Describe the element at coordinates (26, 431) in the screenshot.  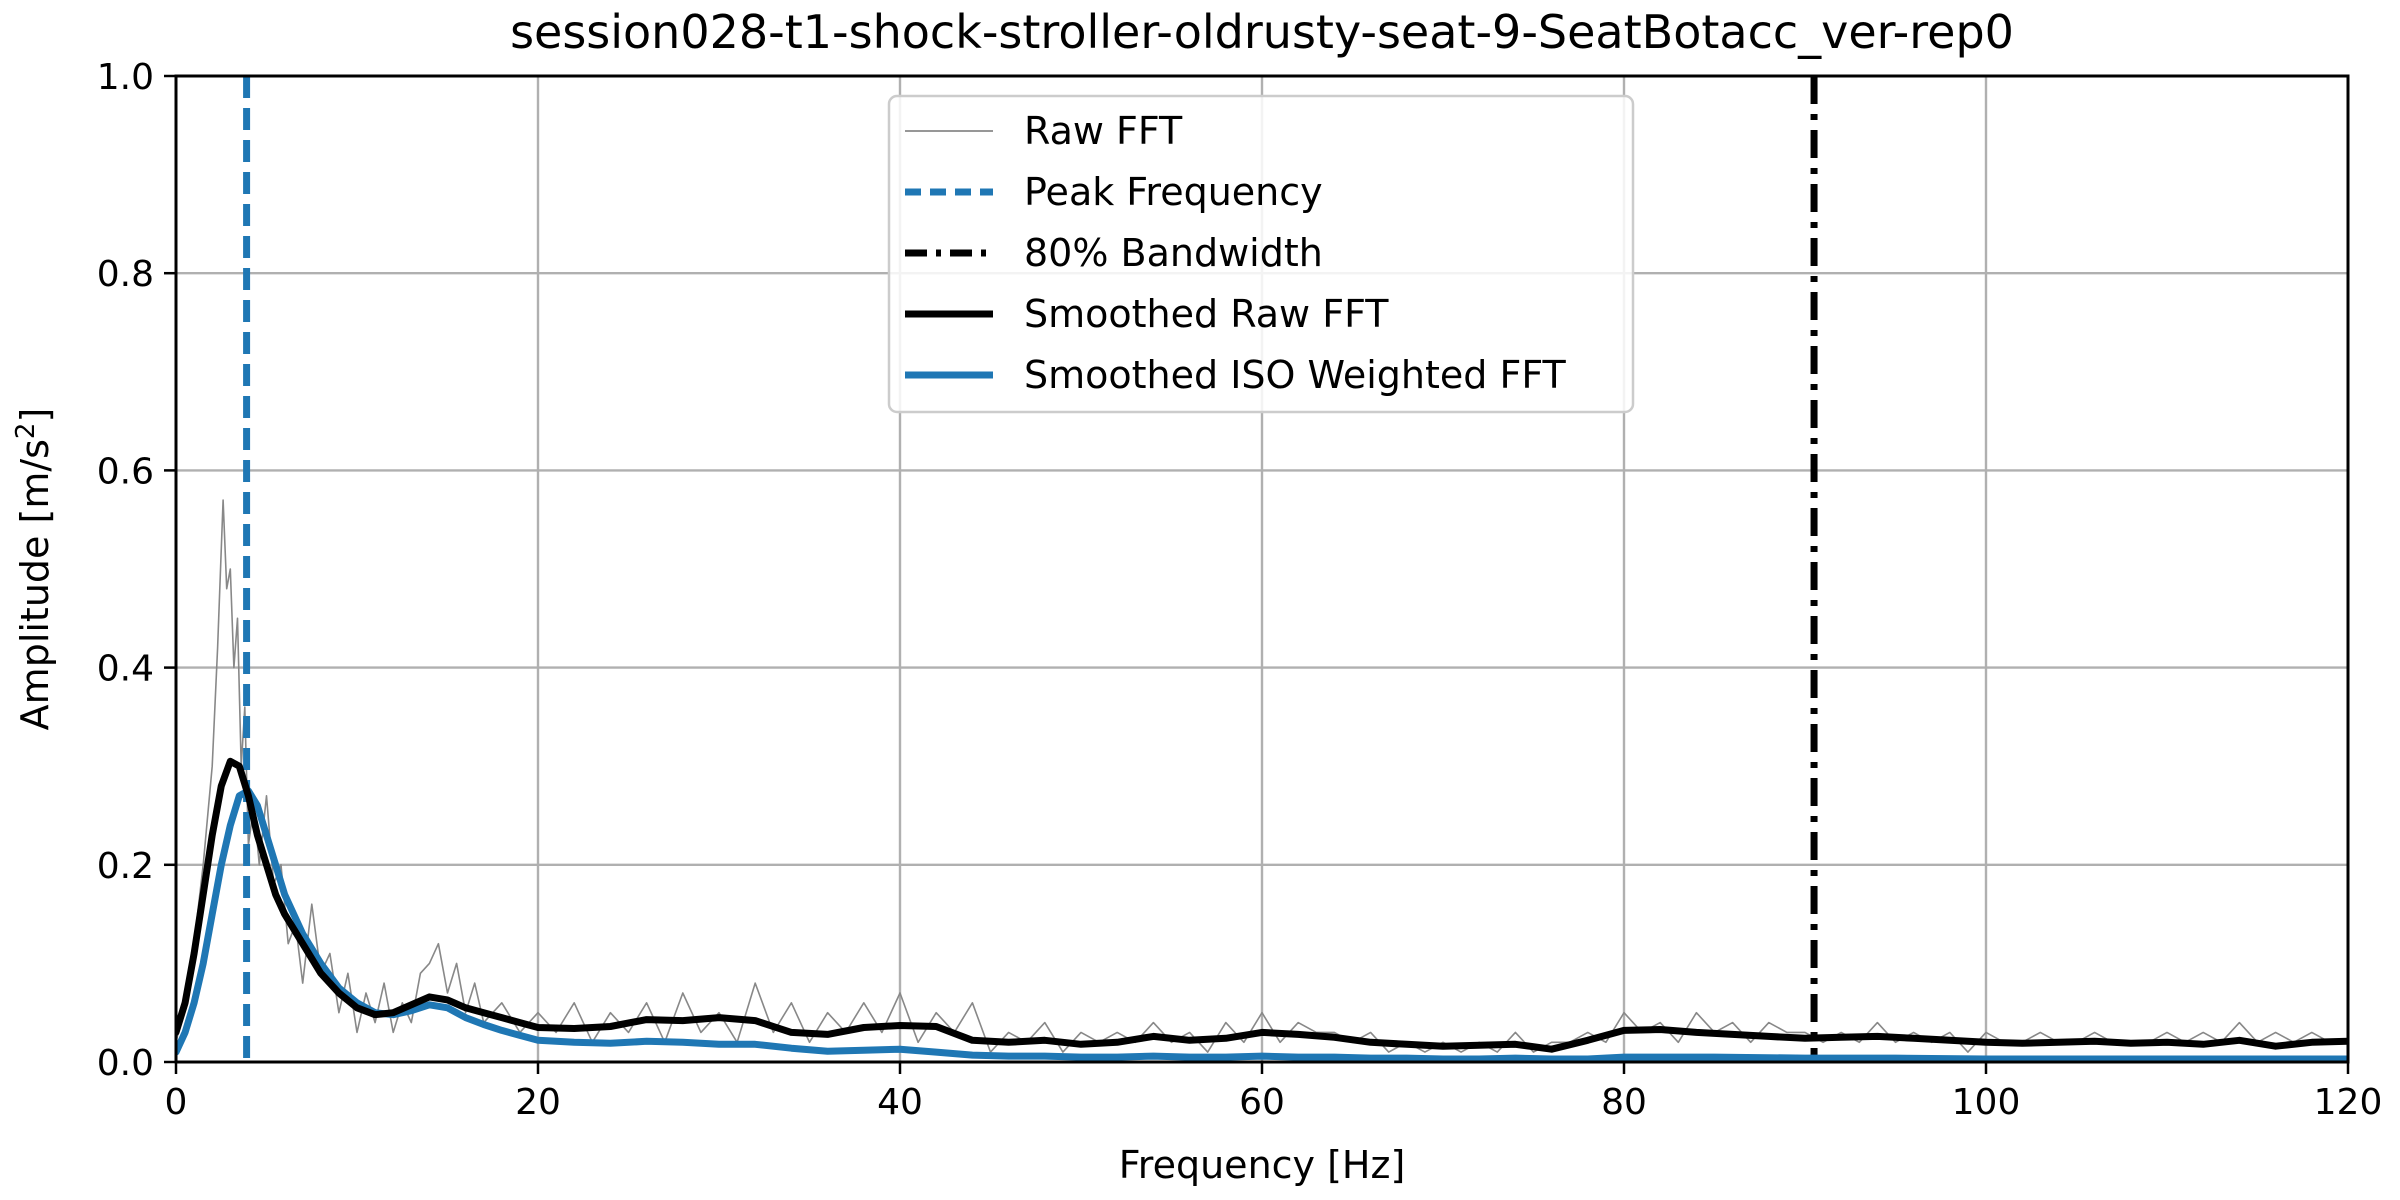
I see `y-axis-label-sup: 2` at that location.